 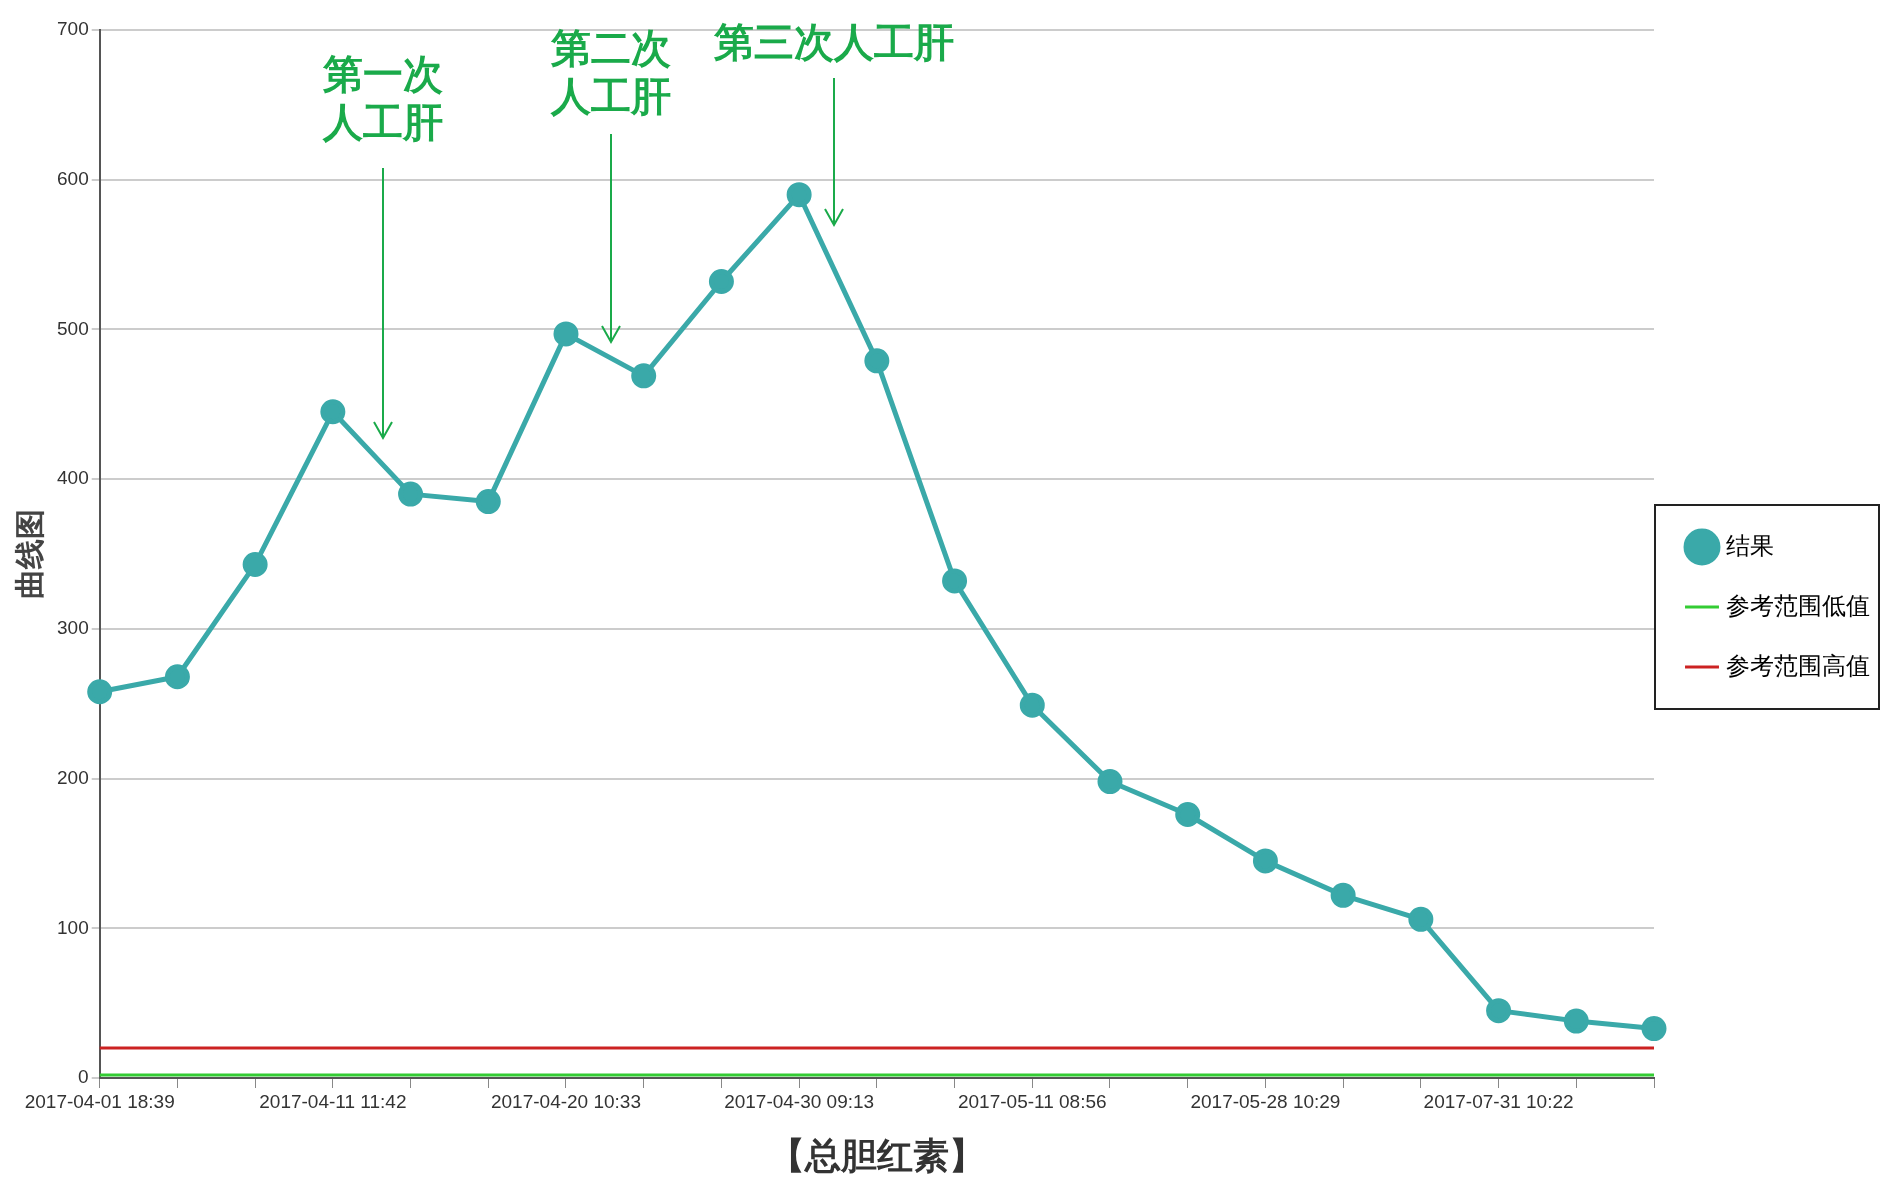 I want to click on x-tick-label: 2017-04-01 18:39, so click(x=99, y=1101).